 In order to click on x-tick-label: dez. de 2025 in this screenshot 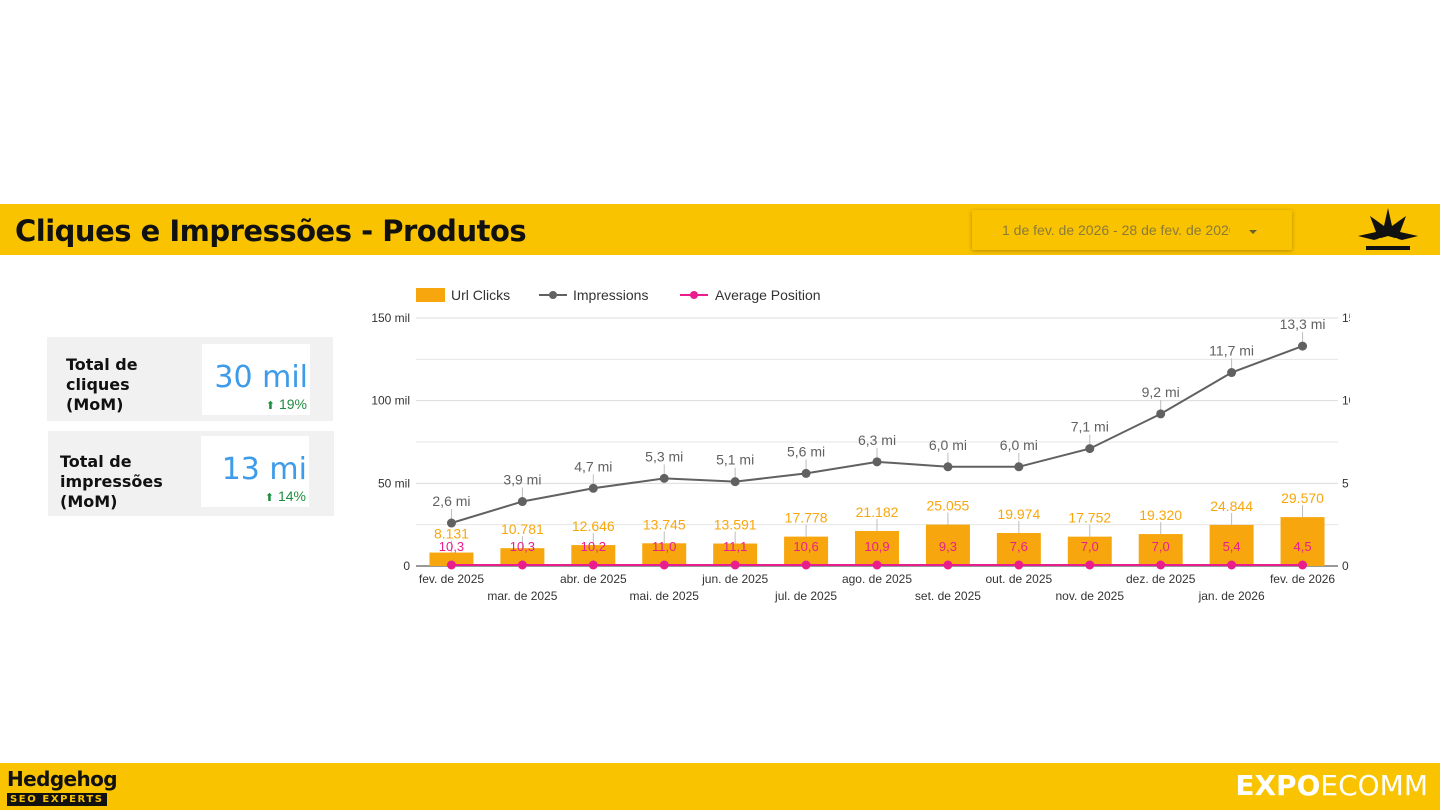, I will do `click(1161, 579)`.